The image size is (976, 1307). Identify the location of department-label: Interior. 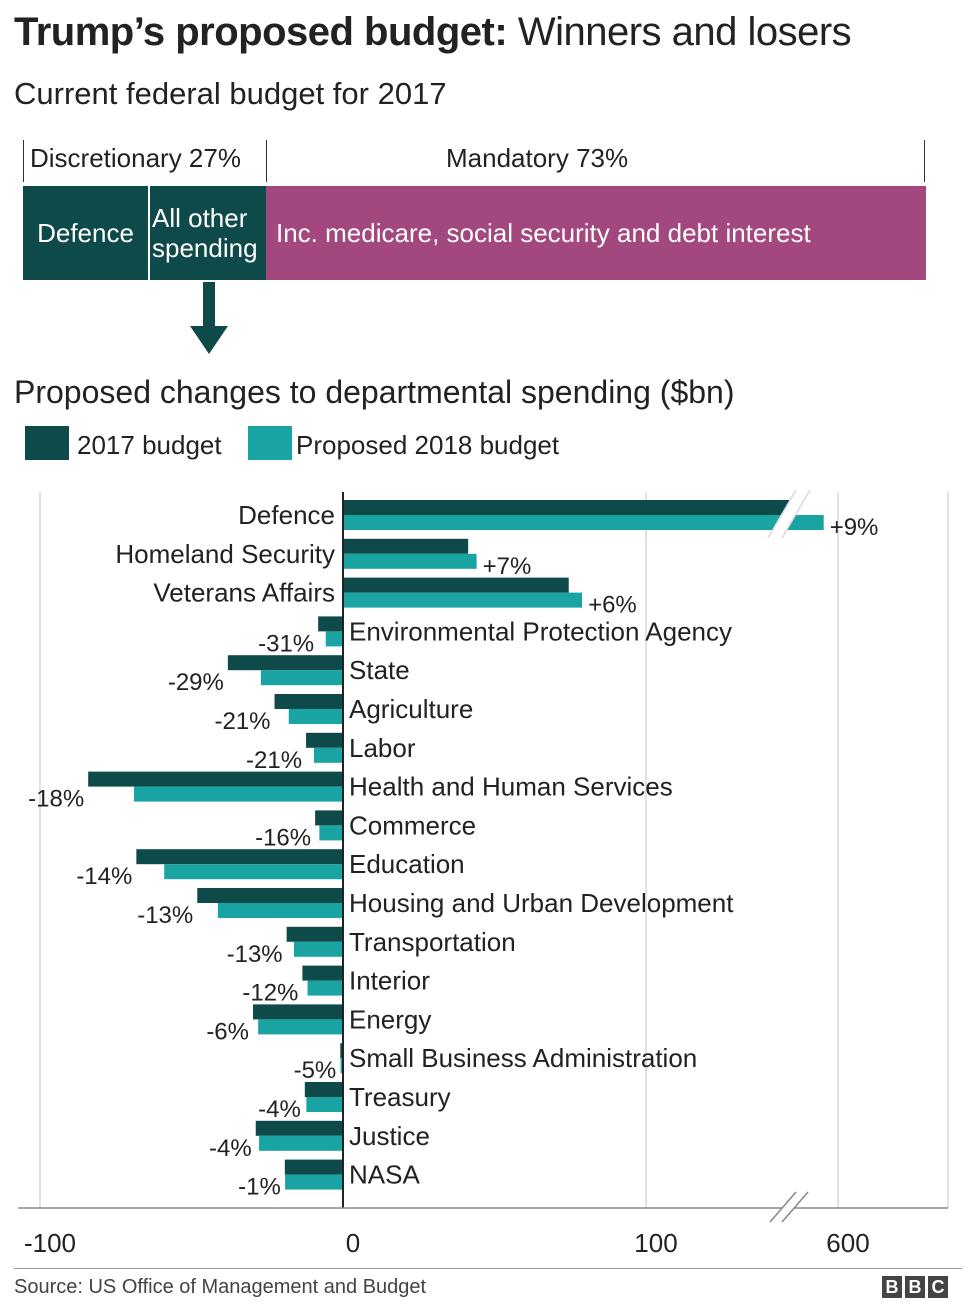
(389, 981).